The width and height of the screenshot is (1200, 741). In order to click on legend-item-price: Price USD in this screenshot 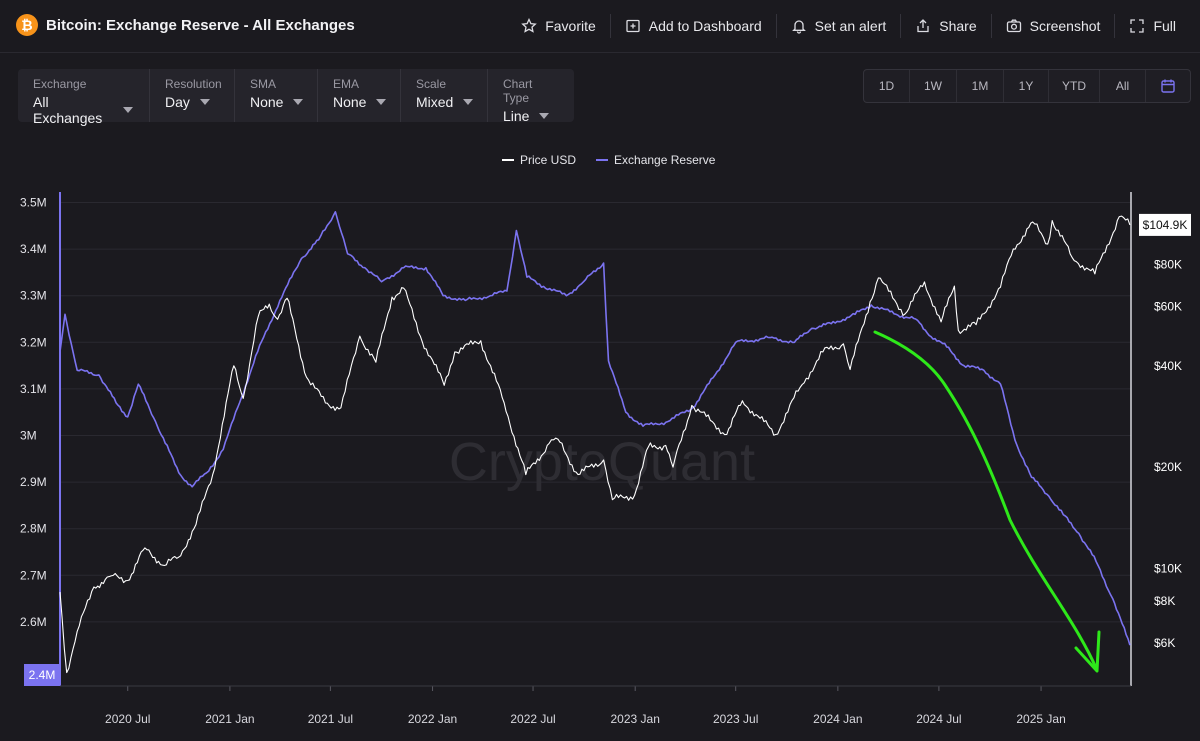, I will do `click(539, 160)`.